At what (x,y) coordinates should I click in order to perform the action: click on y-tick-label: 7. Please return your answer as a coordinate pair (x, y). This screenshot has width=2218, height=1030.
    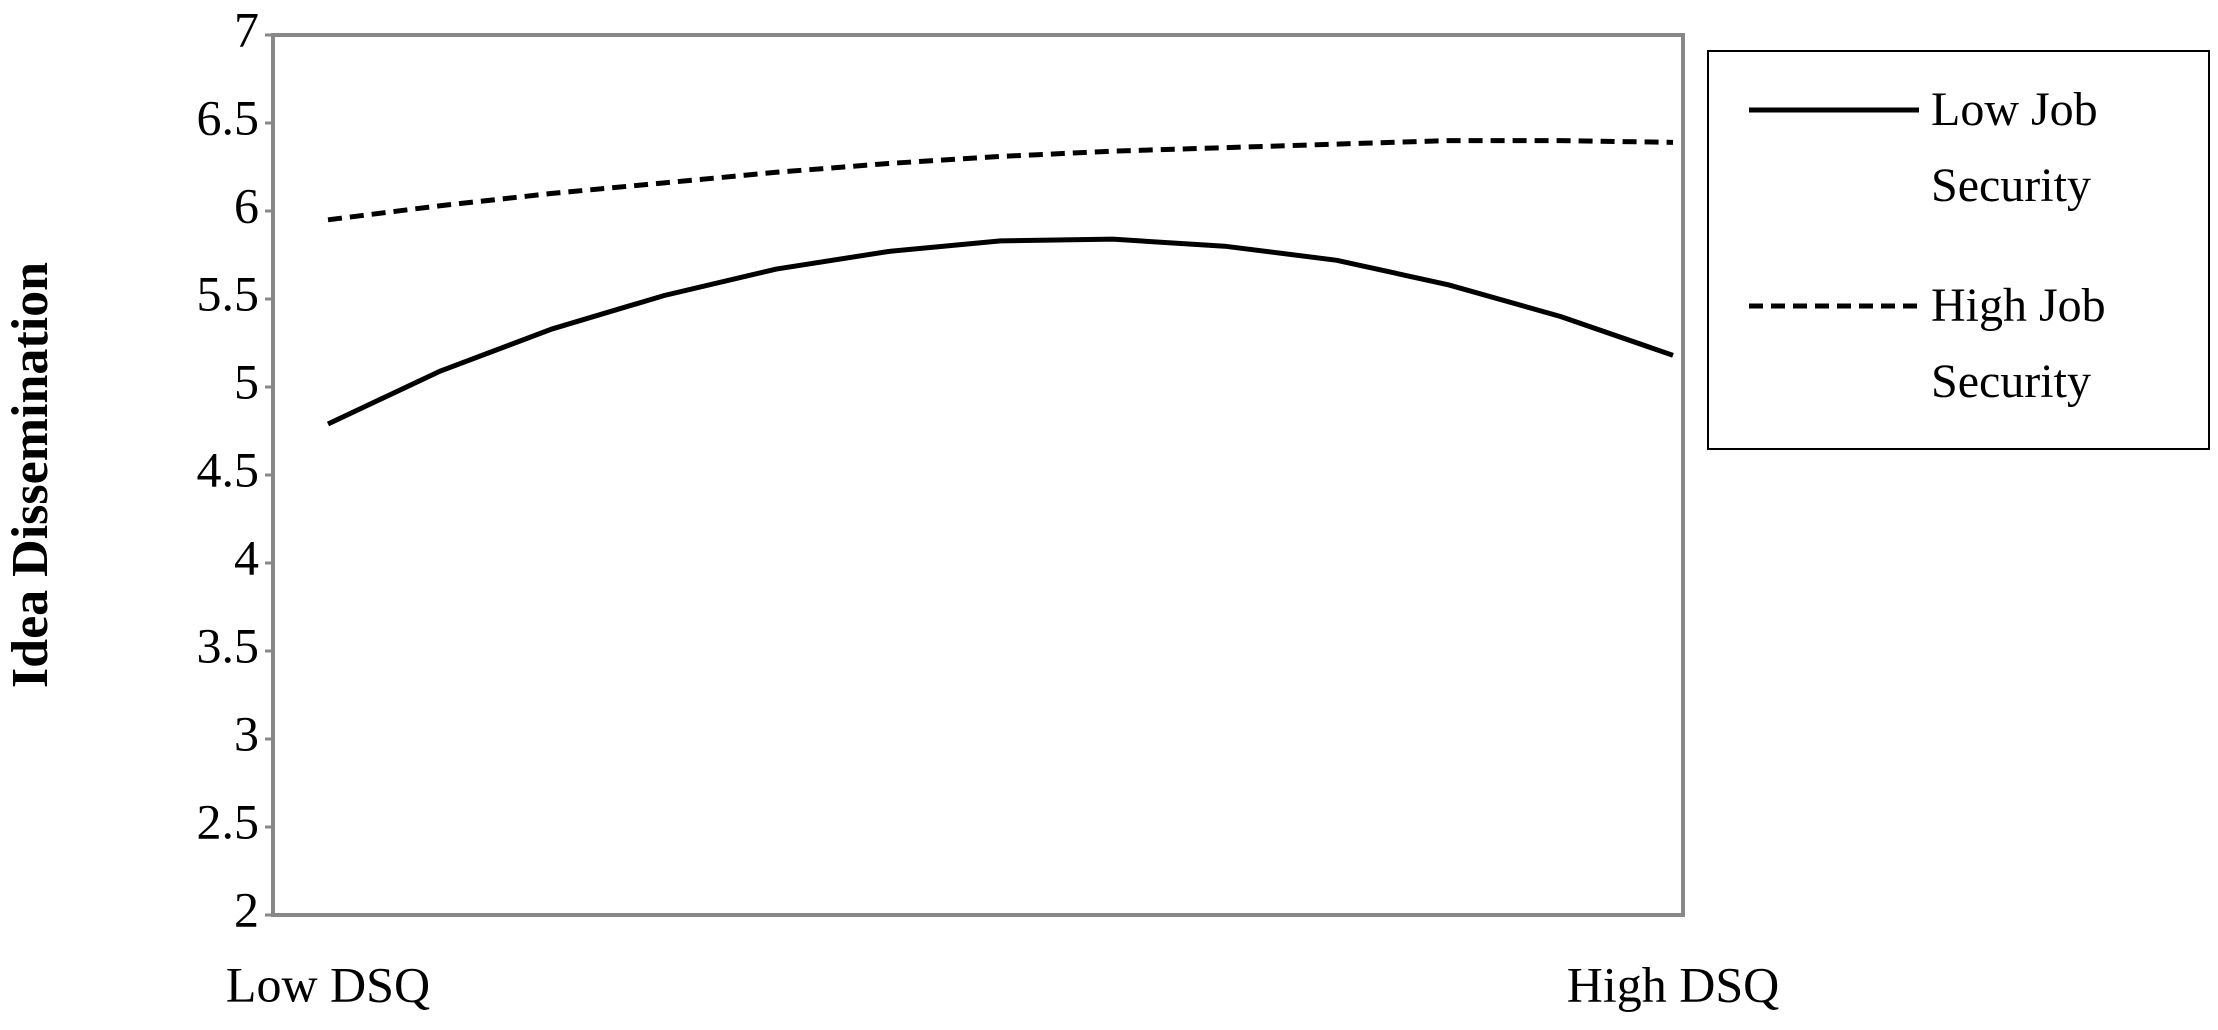
    Looking at the image, I should click on (246, 29).